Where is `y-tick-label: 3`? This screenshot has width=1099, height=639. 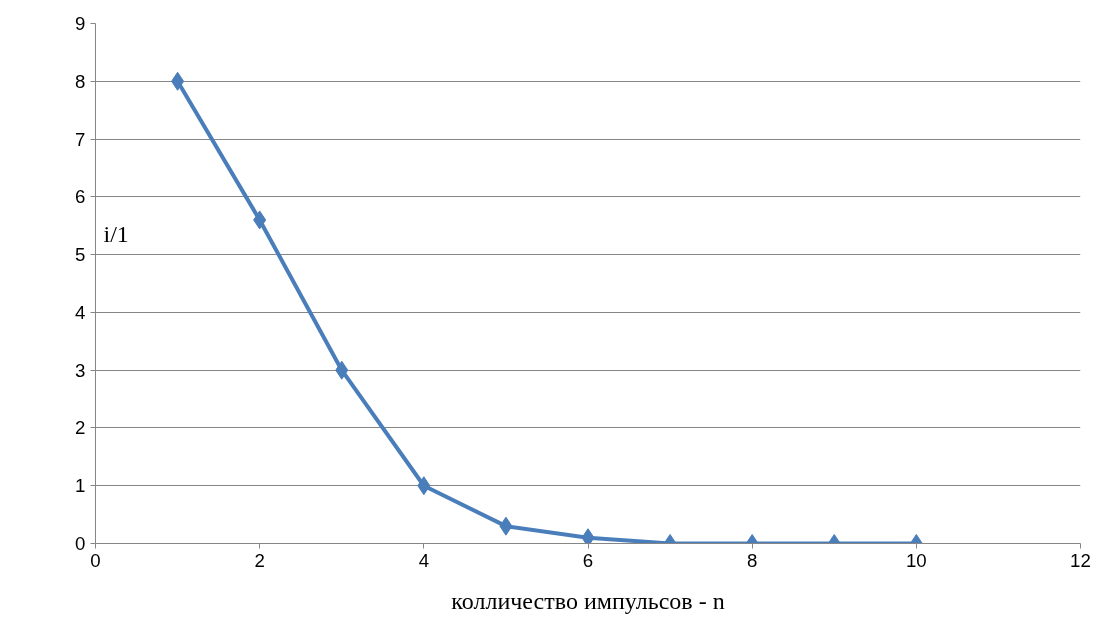 y-tick-label: 3 is located at coordinates (80, 370).